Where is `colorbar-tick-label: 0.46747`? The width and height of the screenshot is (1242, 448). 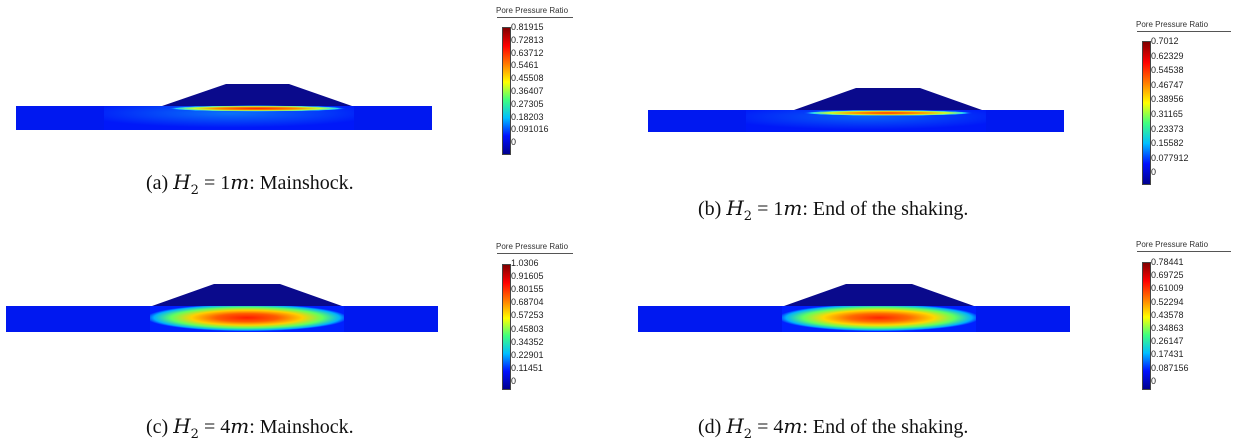 colorbar-tick-label: 0.46747 is located at coordinates (1167, 84).